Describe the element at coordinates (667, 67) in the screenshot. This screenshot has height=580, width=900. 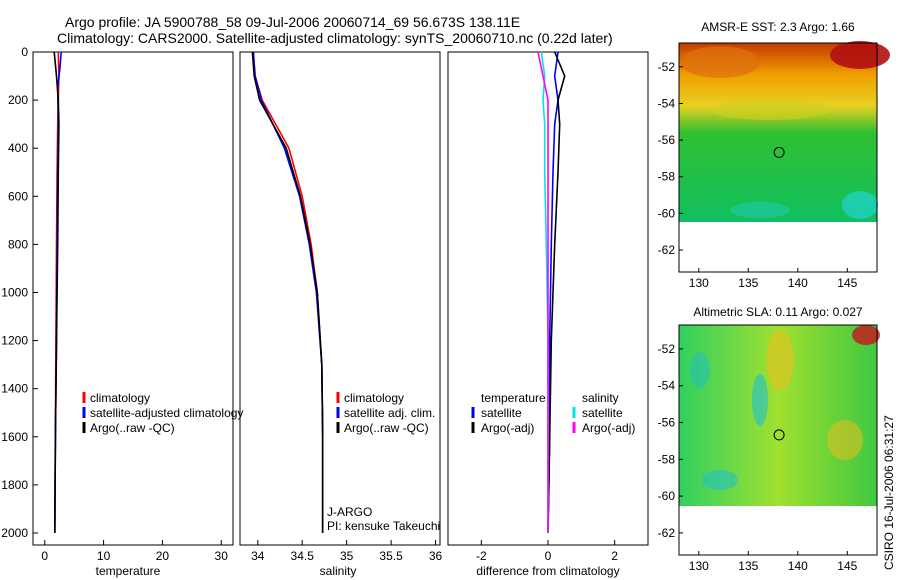
I see `sst_map-ytick-label-0: -52` at that location.